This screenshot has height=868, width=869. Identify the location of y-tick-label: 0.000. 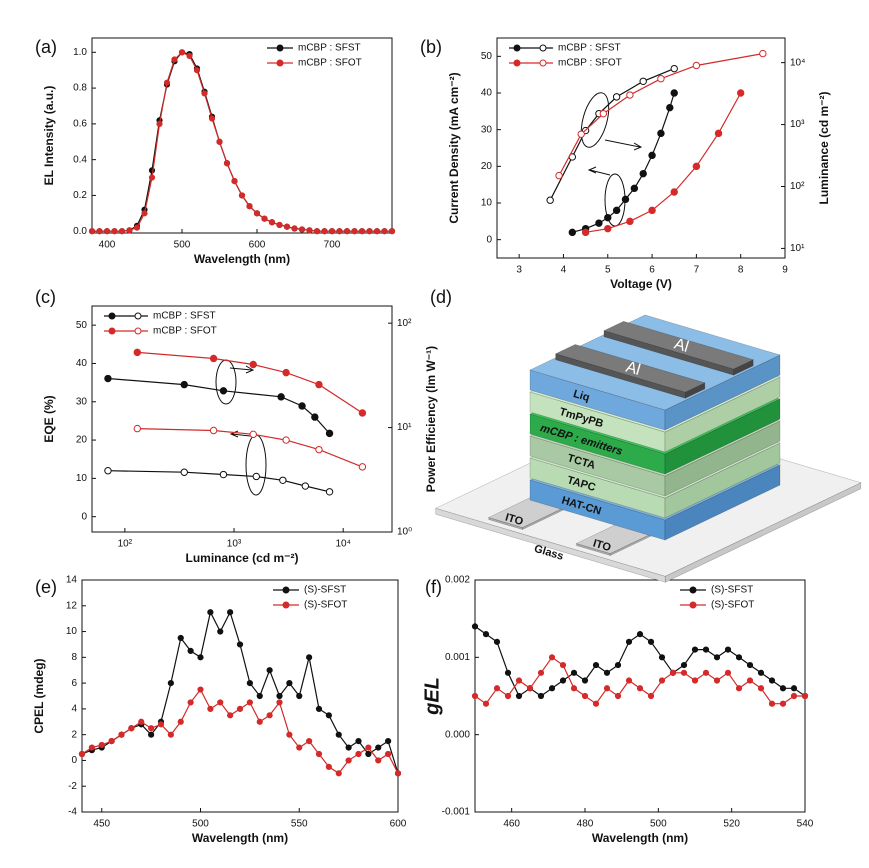
(457, 734).